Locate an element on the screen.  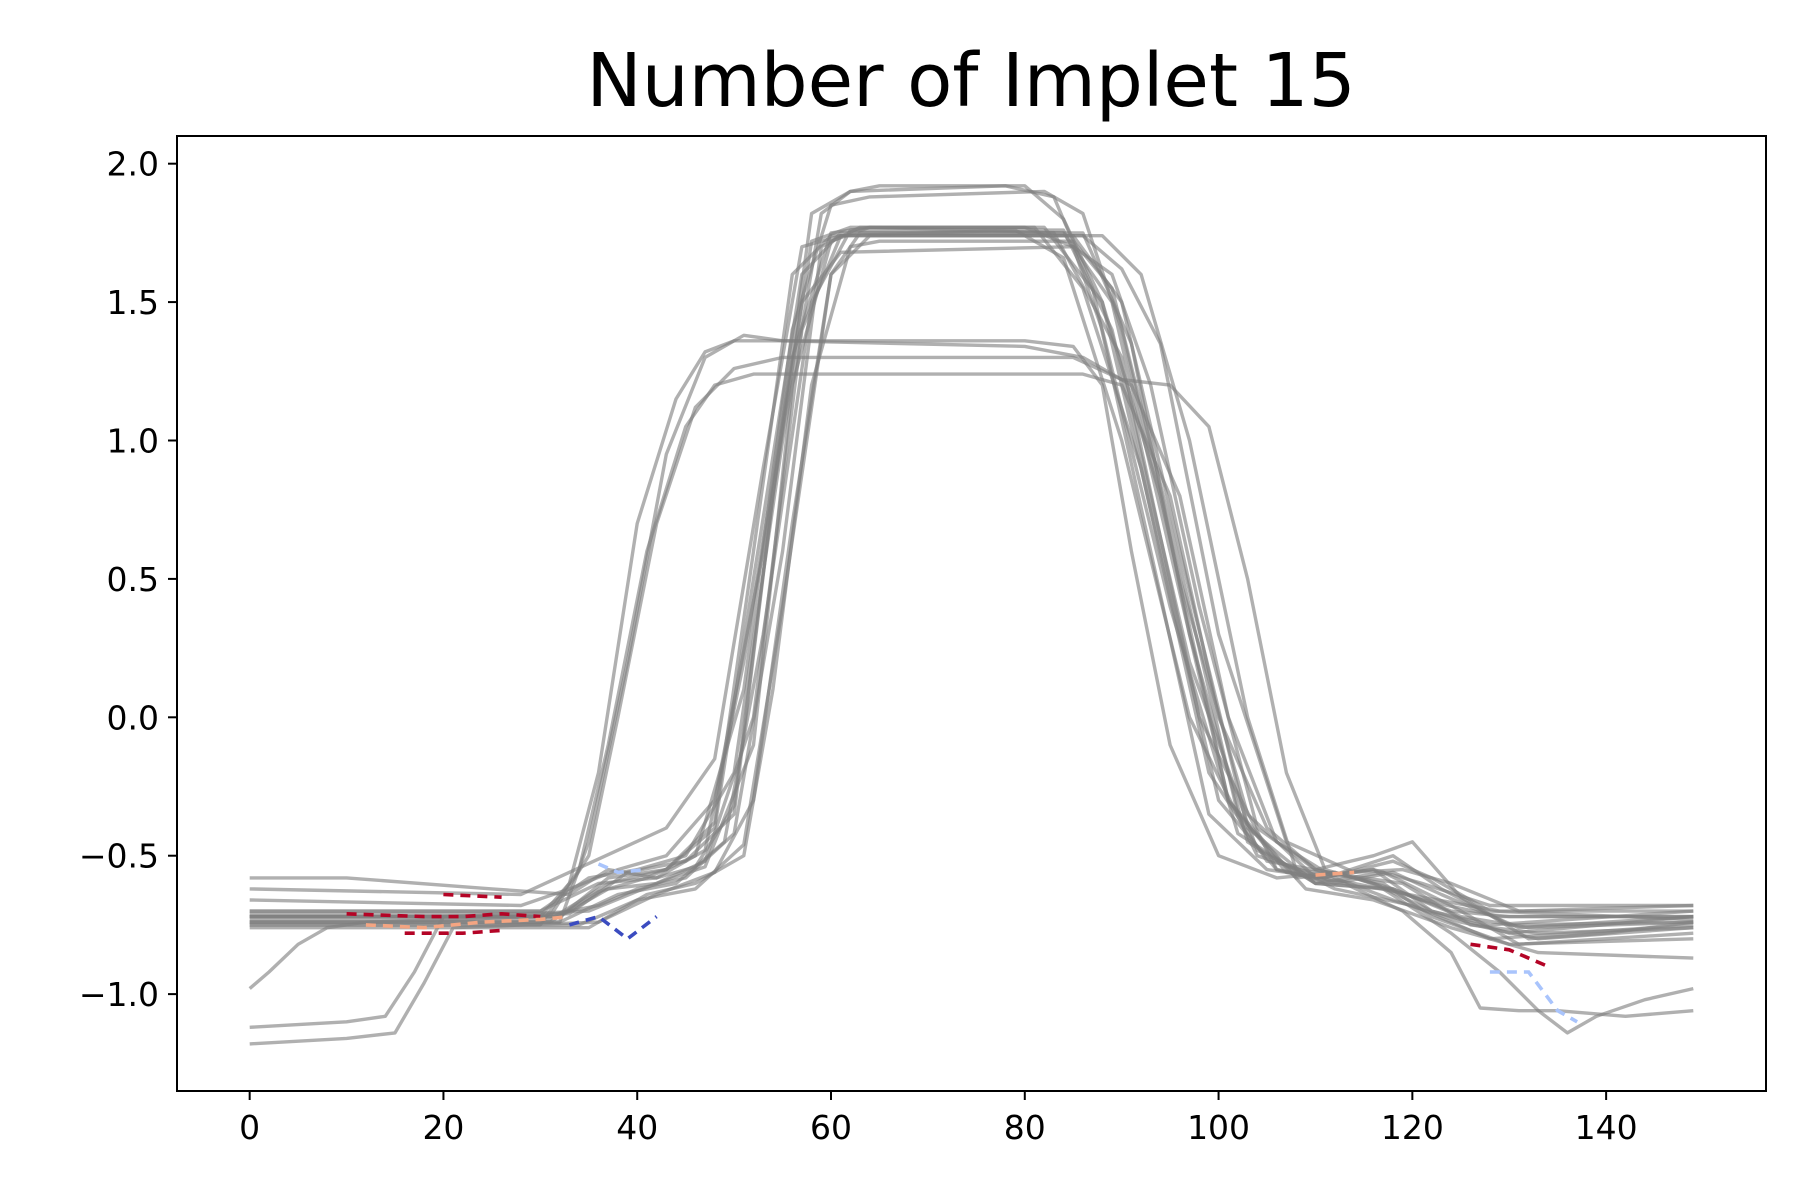
y-tick-label: 2.0 is located at coordinates (133, 164).